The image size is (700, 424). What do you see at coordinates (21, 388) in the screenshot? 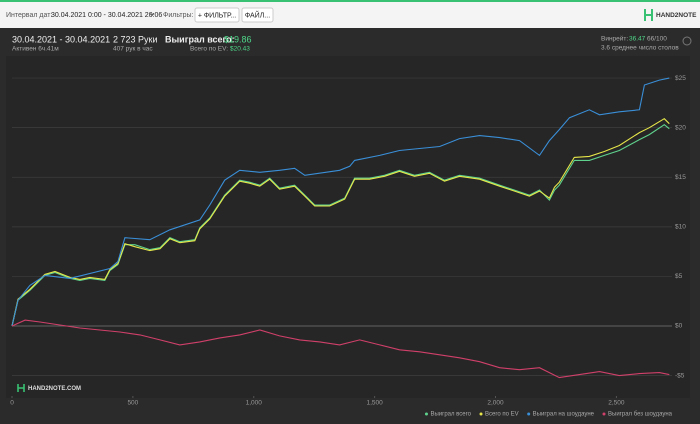
I see `watermark-icon` at bounding box center [21, 388].